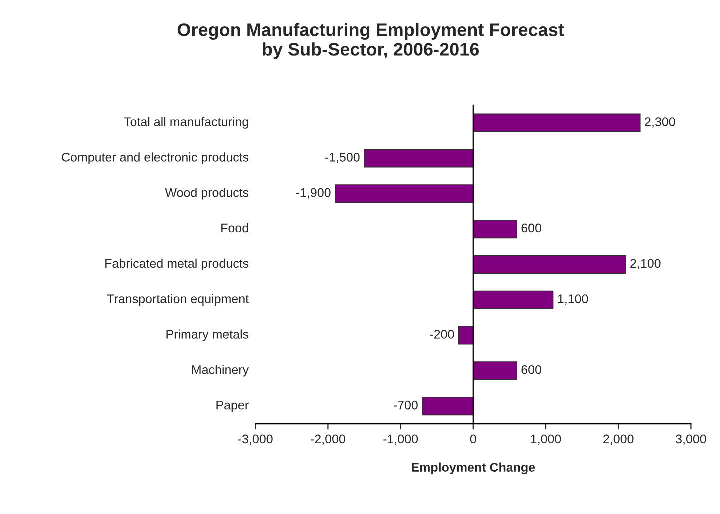  Describe the element at coordinates (186, 123) in the screenshot. I see `y-tick-label: Total all manufacturing` at that location.